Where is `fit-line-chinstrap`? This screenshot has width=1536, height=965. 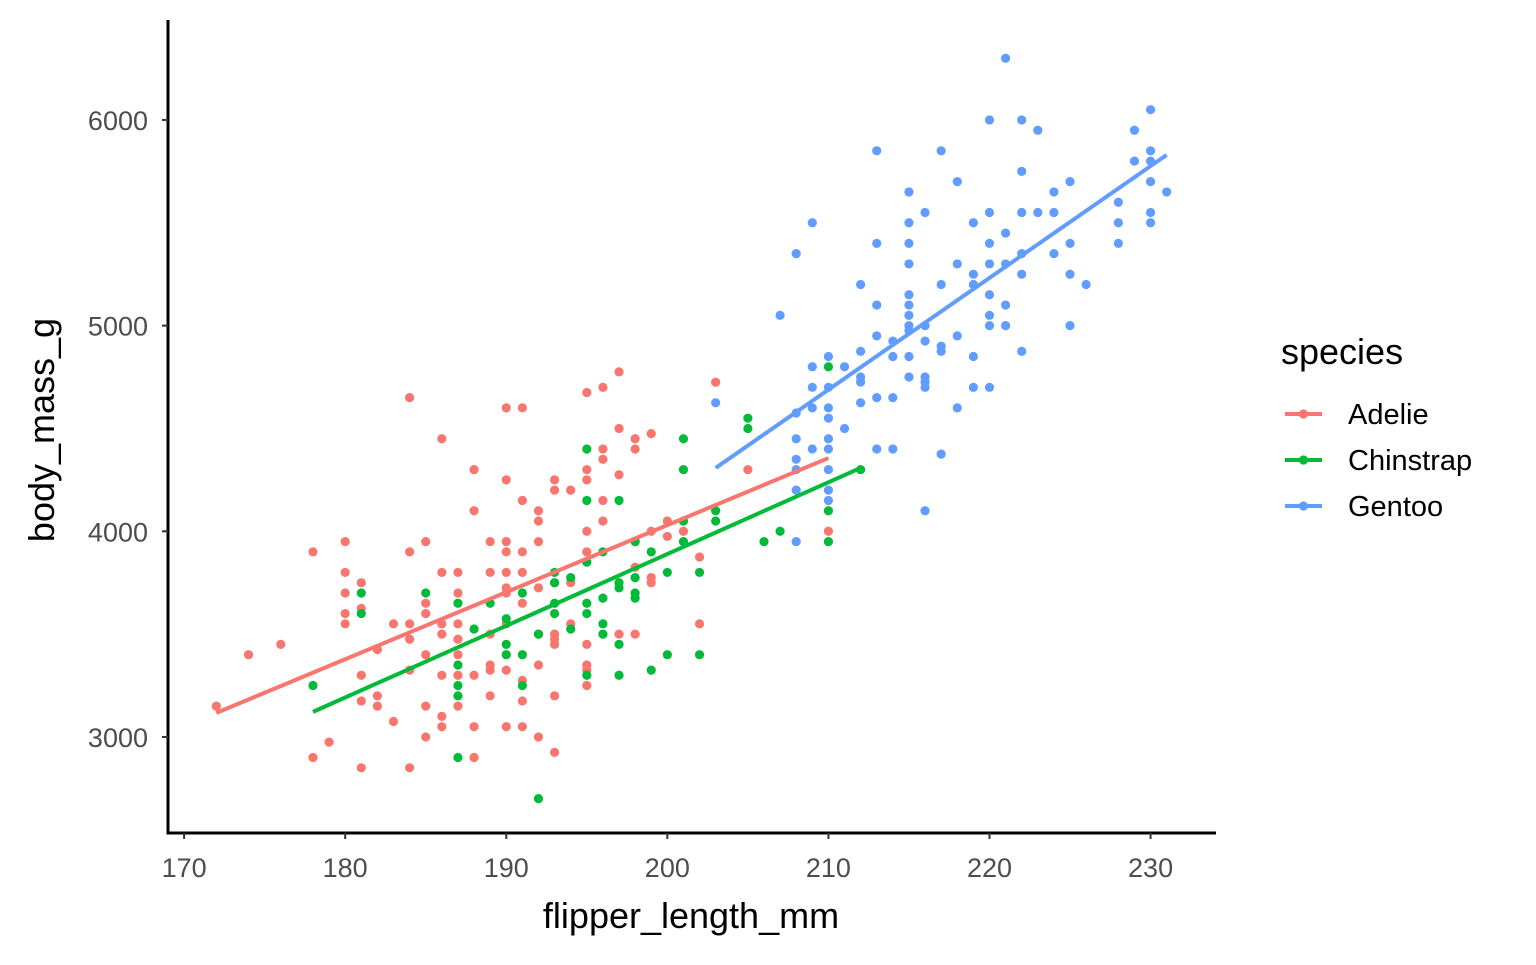 fit-line-chinstrap is located at coordinates (587, 590).